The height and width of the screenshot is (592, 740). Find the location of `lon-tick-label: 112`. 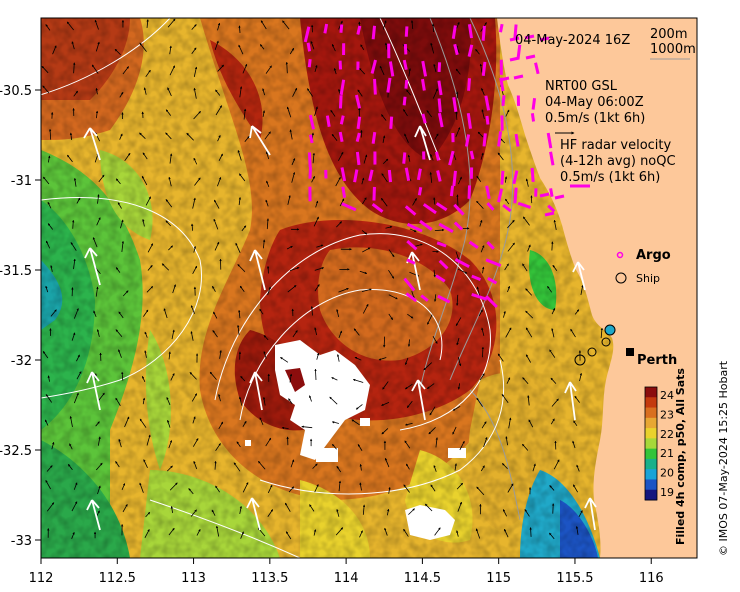

lon-tick-label: 112 is located at coordinates (41, 578).